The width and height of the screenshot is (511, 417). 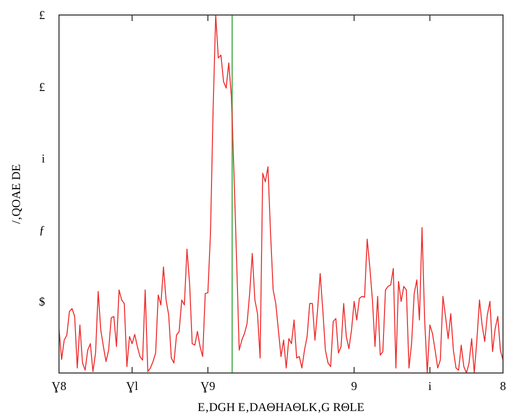 What do you see at coordinates (132, 386) in the screenshot?
I see `x-tick-label: Ɣl` at bounding box center [132, 386].